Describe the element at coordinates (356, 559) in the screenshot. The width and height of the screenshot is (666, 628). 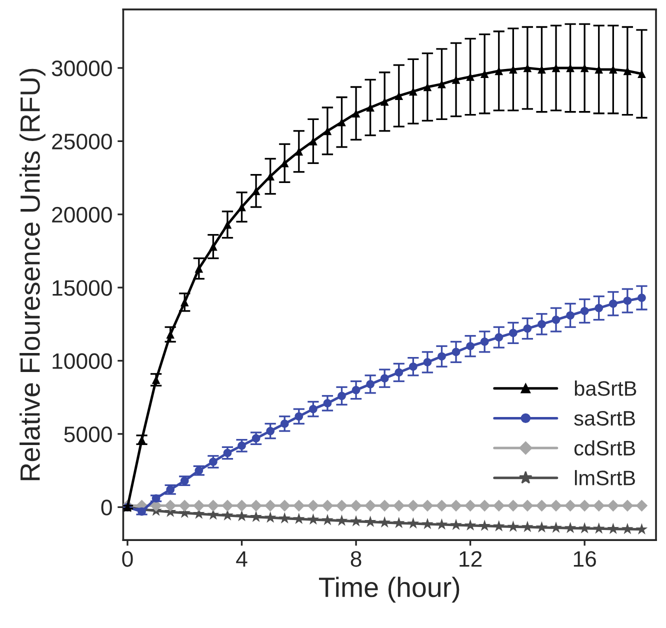
I see `x-tick-label: 8` at that location.